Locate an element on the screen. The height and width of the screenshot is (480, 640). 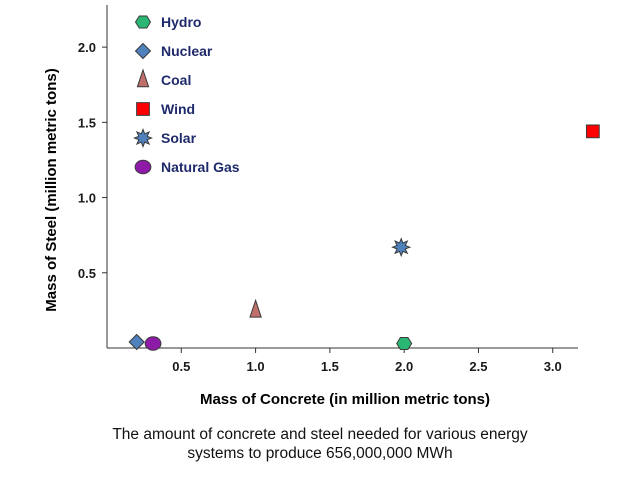
data-point-natural-gas is located at coordinates (153, 343).